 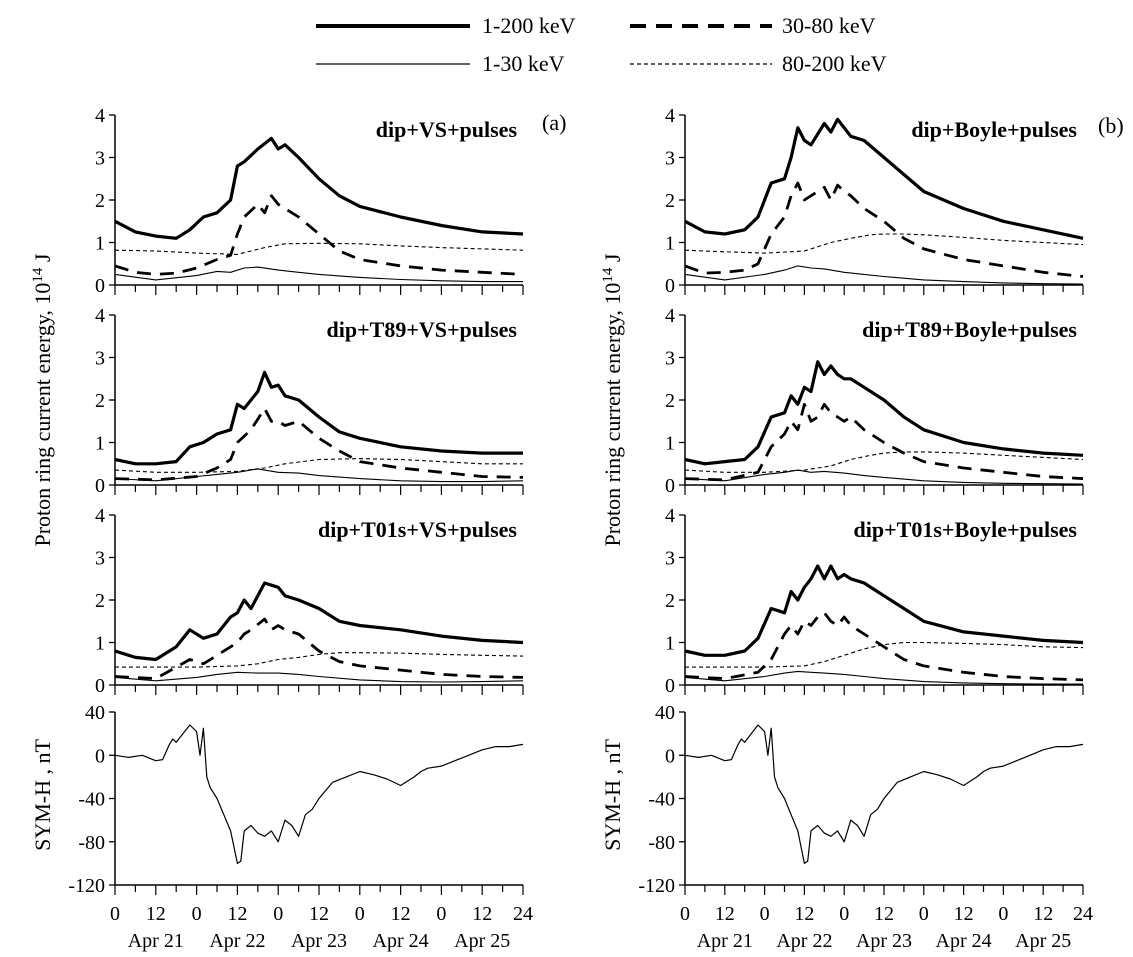 I want to click on subplot-title: dip+T01s+Boyle+pulses, so click(x=966, y=529).